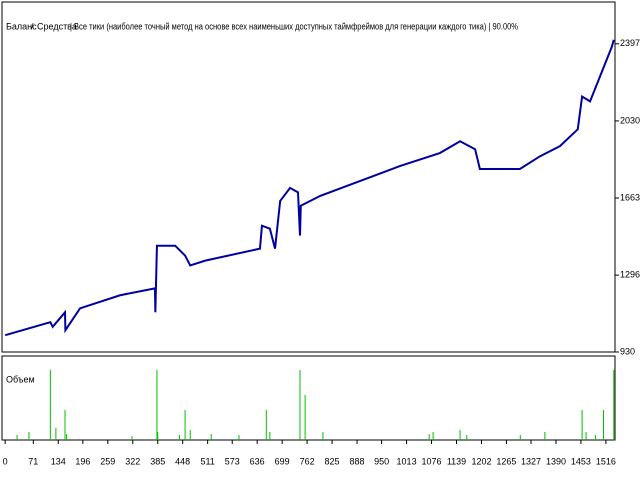 The width and height of the screenshot is (640, 480). I want to click on y-tick-label: 930, so click(627, 351).